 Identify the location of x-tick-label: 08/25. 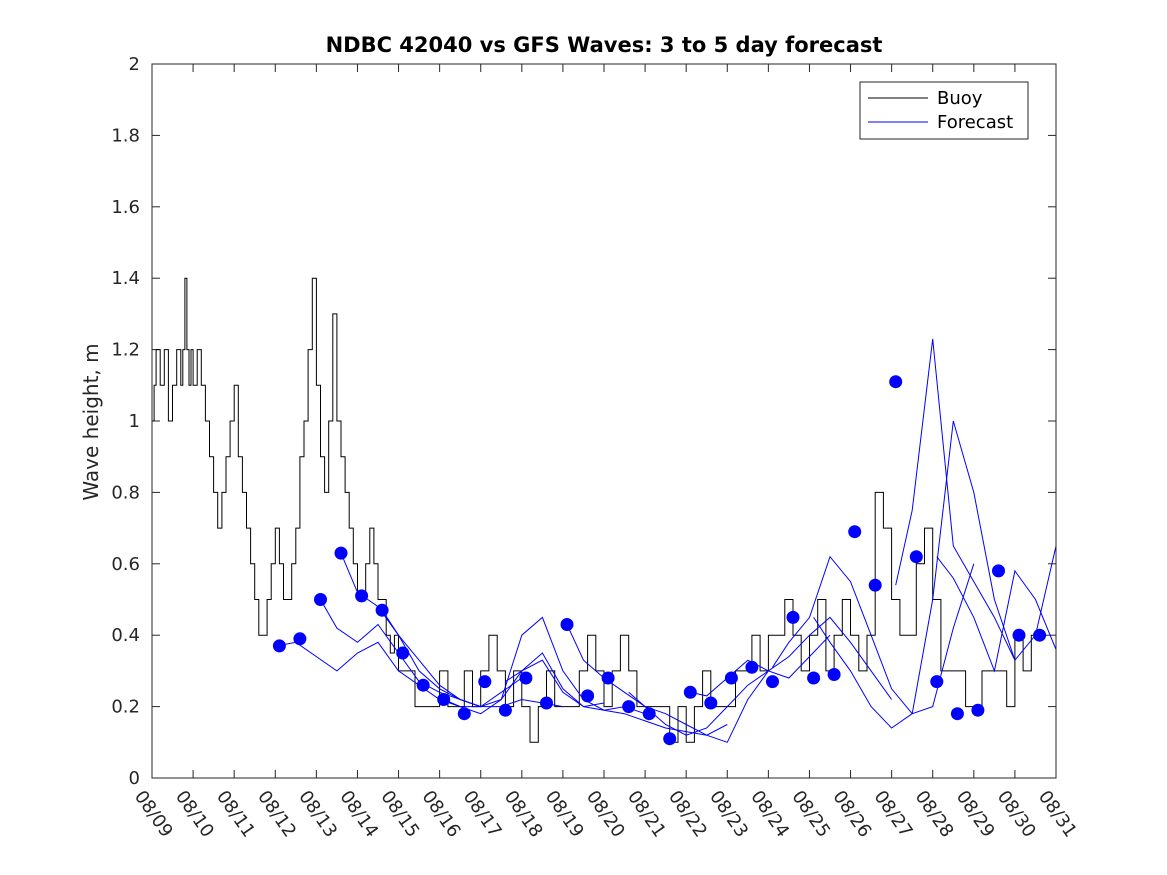
(810, 814).